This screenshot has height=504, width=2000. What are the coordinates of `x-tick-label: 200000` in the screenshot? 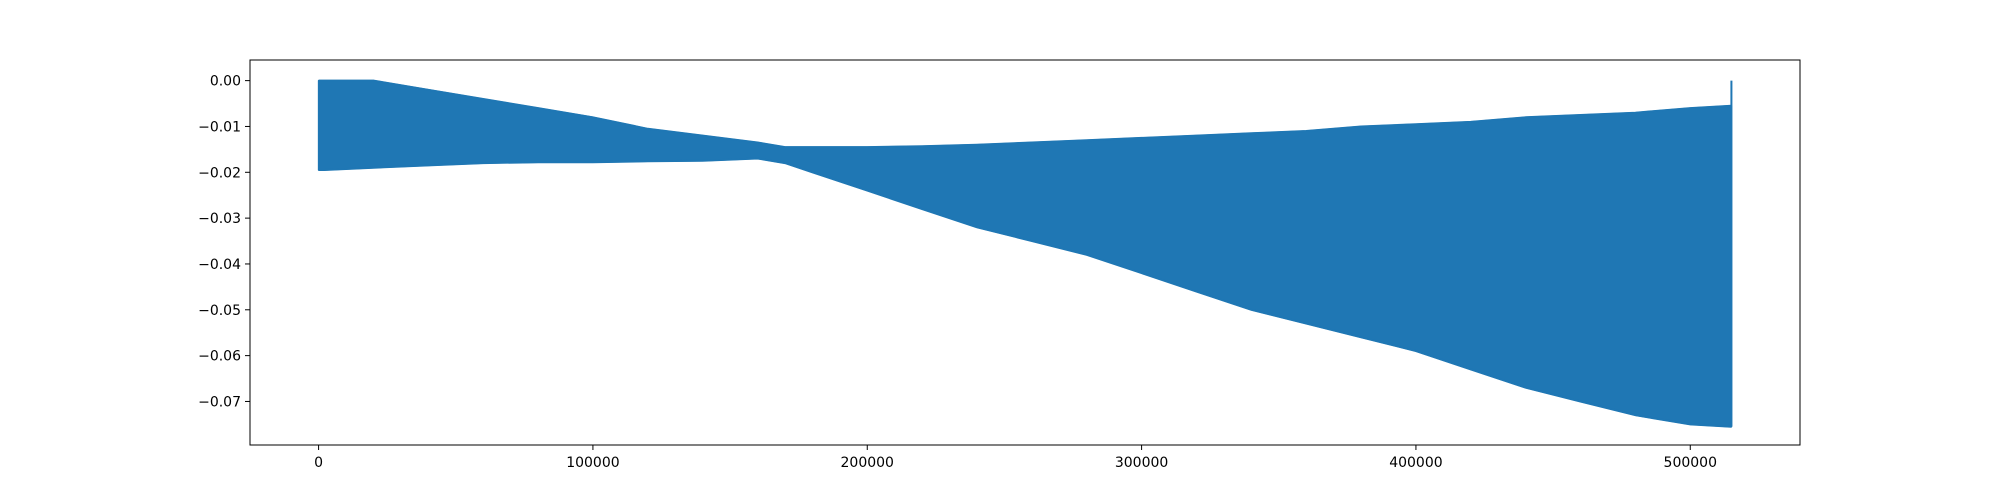 It's located at (867, 463).